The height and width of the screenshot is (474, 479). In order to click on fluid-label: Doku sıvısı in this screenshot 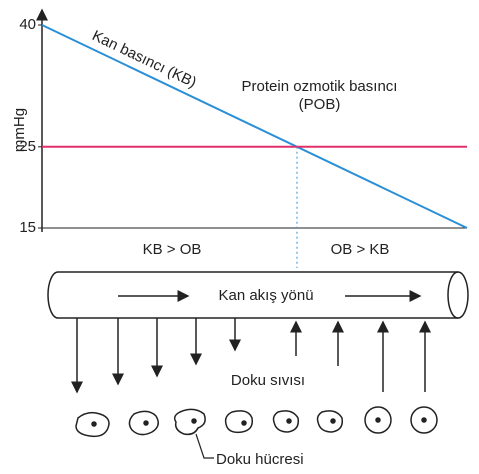, I will do `click(268, 380)`.